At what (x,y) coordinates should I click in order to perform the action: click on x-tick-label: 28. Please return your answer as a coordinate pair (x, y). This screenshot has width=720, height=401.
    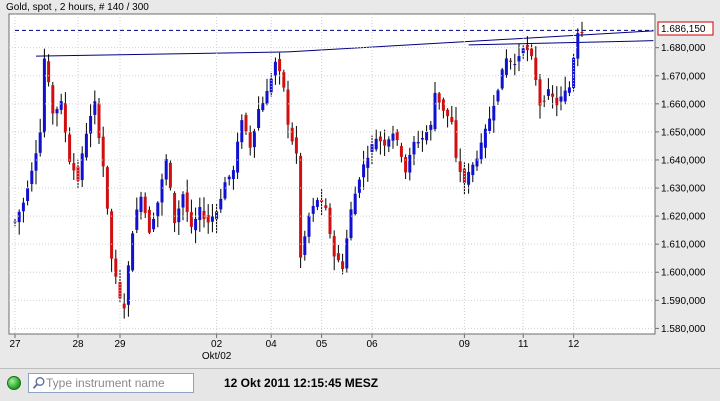
    Looking at the image, I should click on (78, 344).